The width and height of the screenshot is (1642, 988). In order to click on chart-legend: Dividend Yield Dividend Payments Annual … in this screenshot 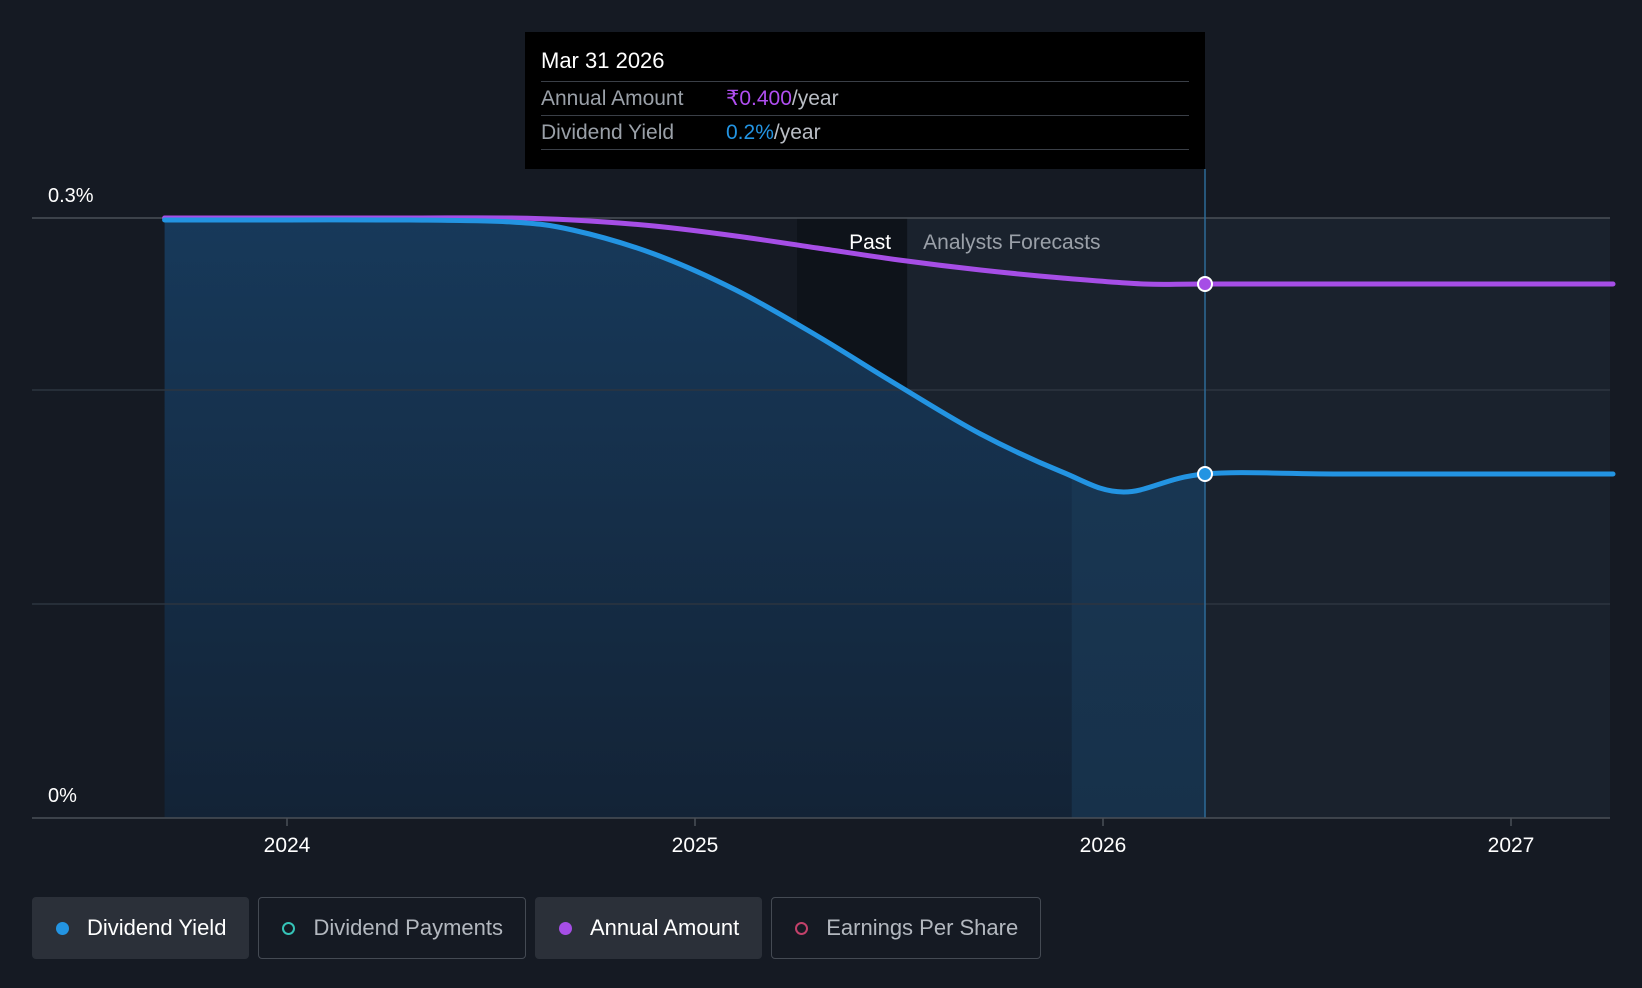, I will do `click(541, 928)`.